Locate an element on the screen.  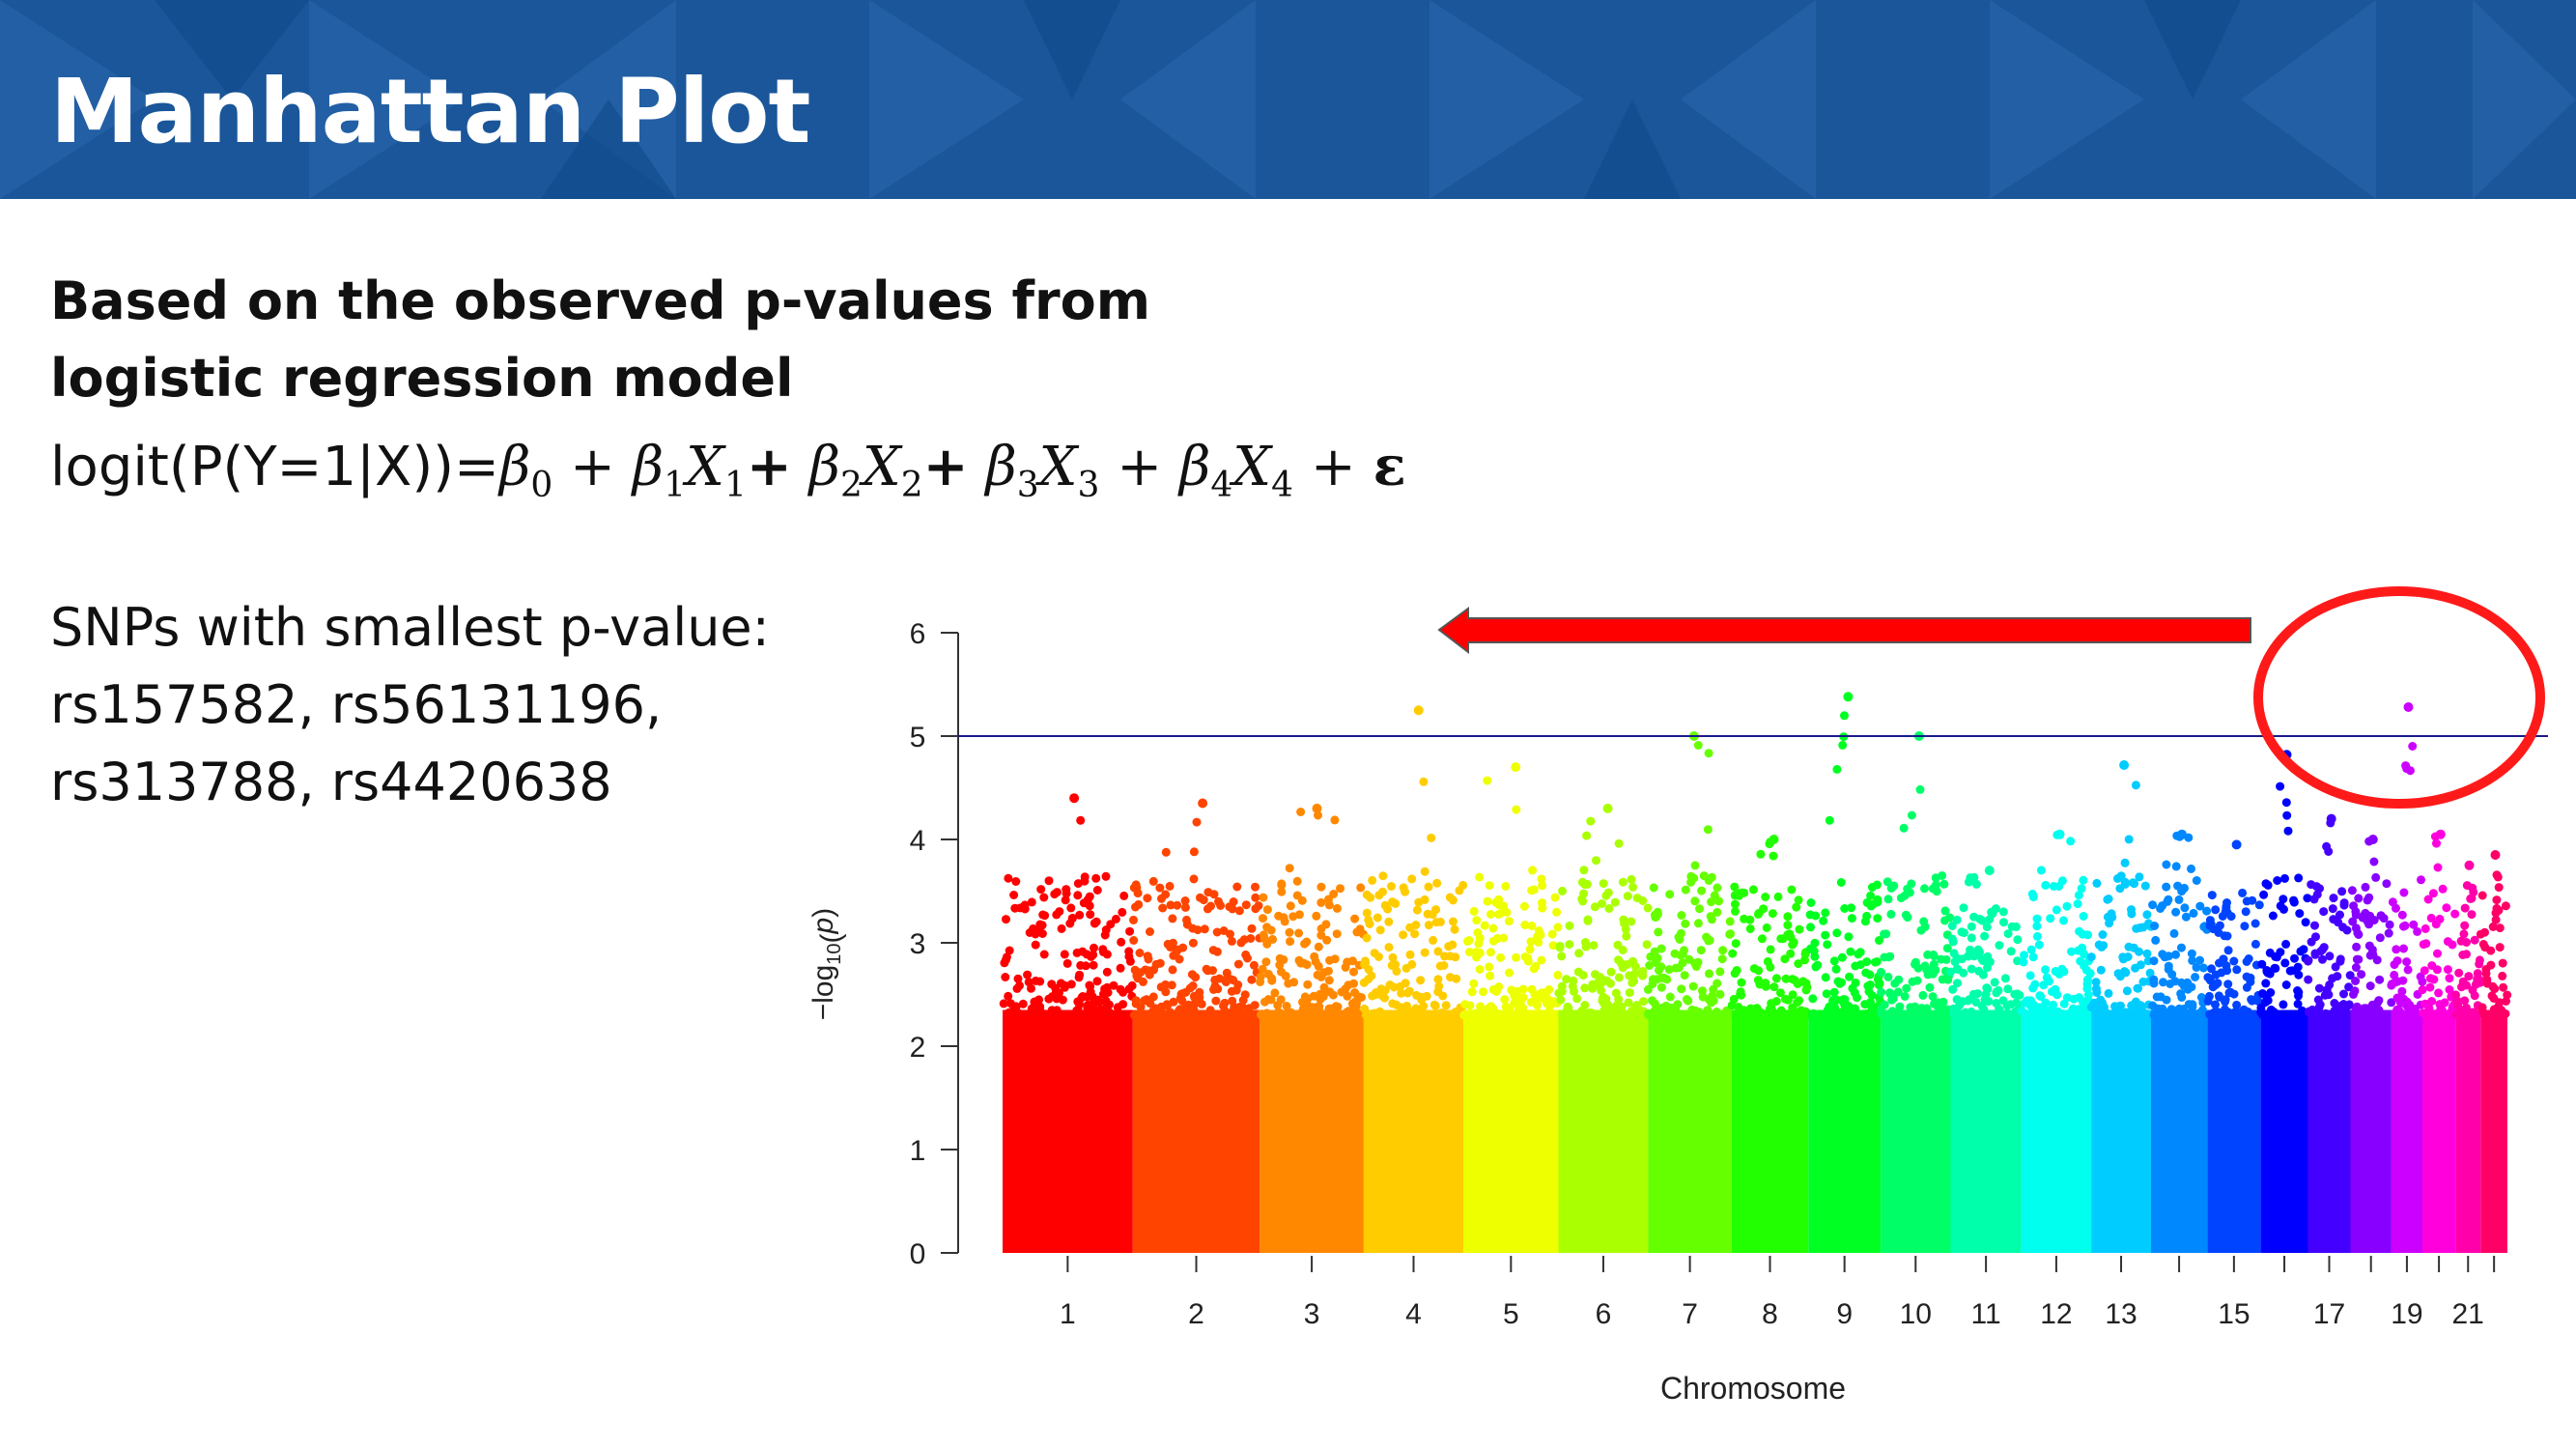
x-tick-label: 2 is located at coordinates (1196, 1314).